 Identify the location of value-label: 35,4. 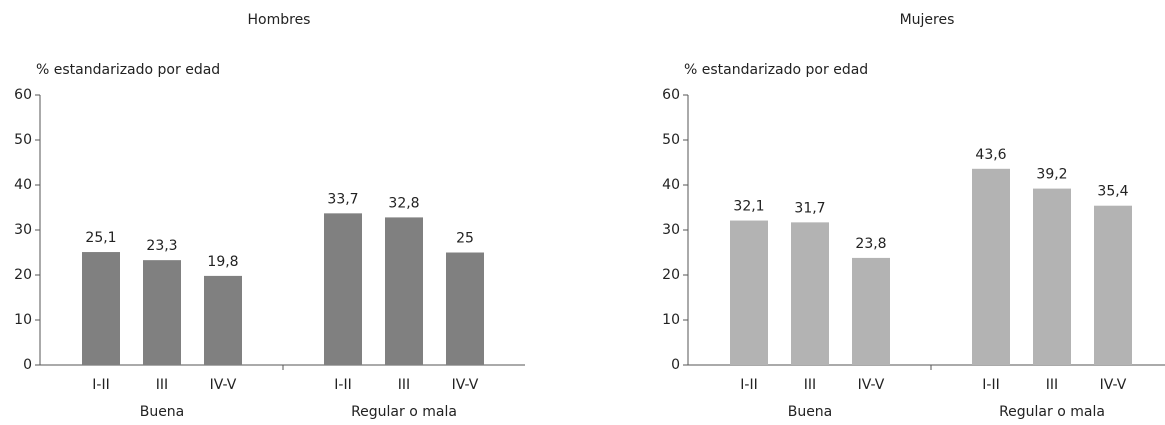
(1112, 192).